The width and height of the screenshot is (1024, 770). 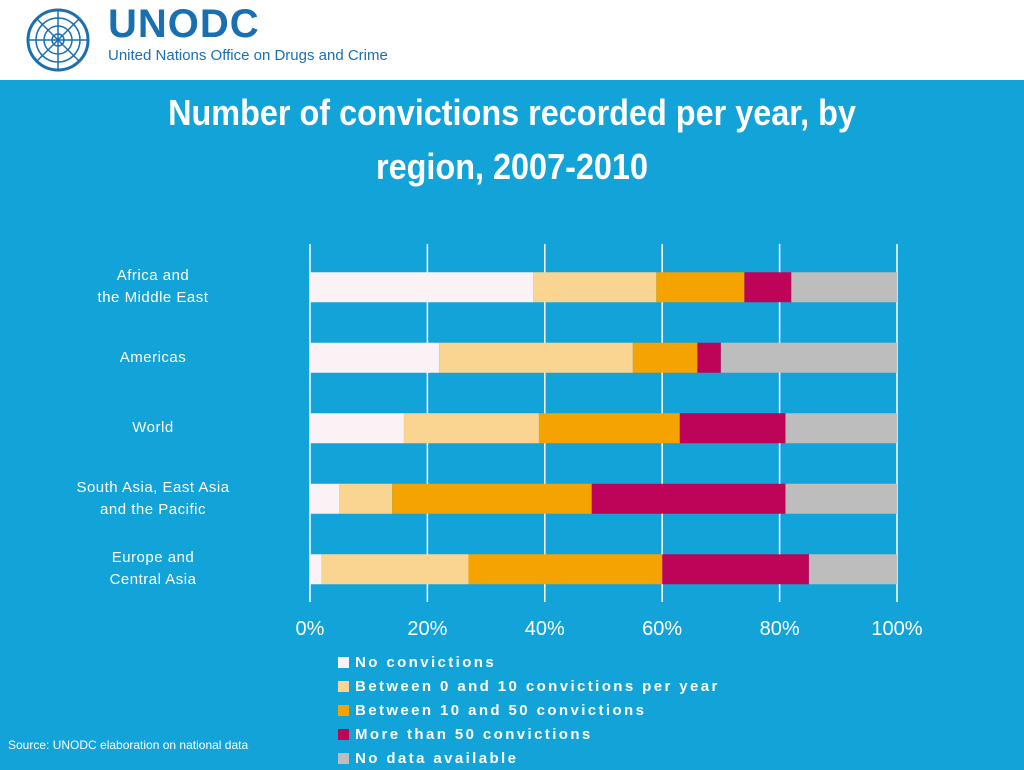 I want to click on x-tick-label: 20%, so click(x=427, y=629).